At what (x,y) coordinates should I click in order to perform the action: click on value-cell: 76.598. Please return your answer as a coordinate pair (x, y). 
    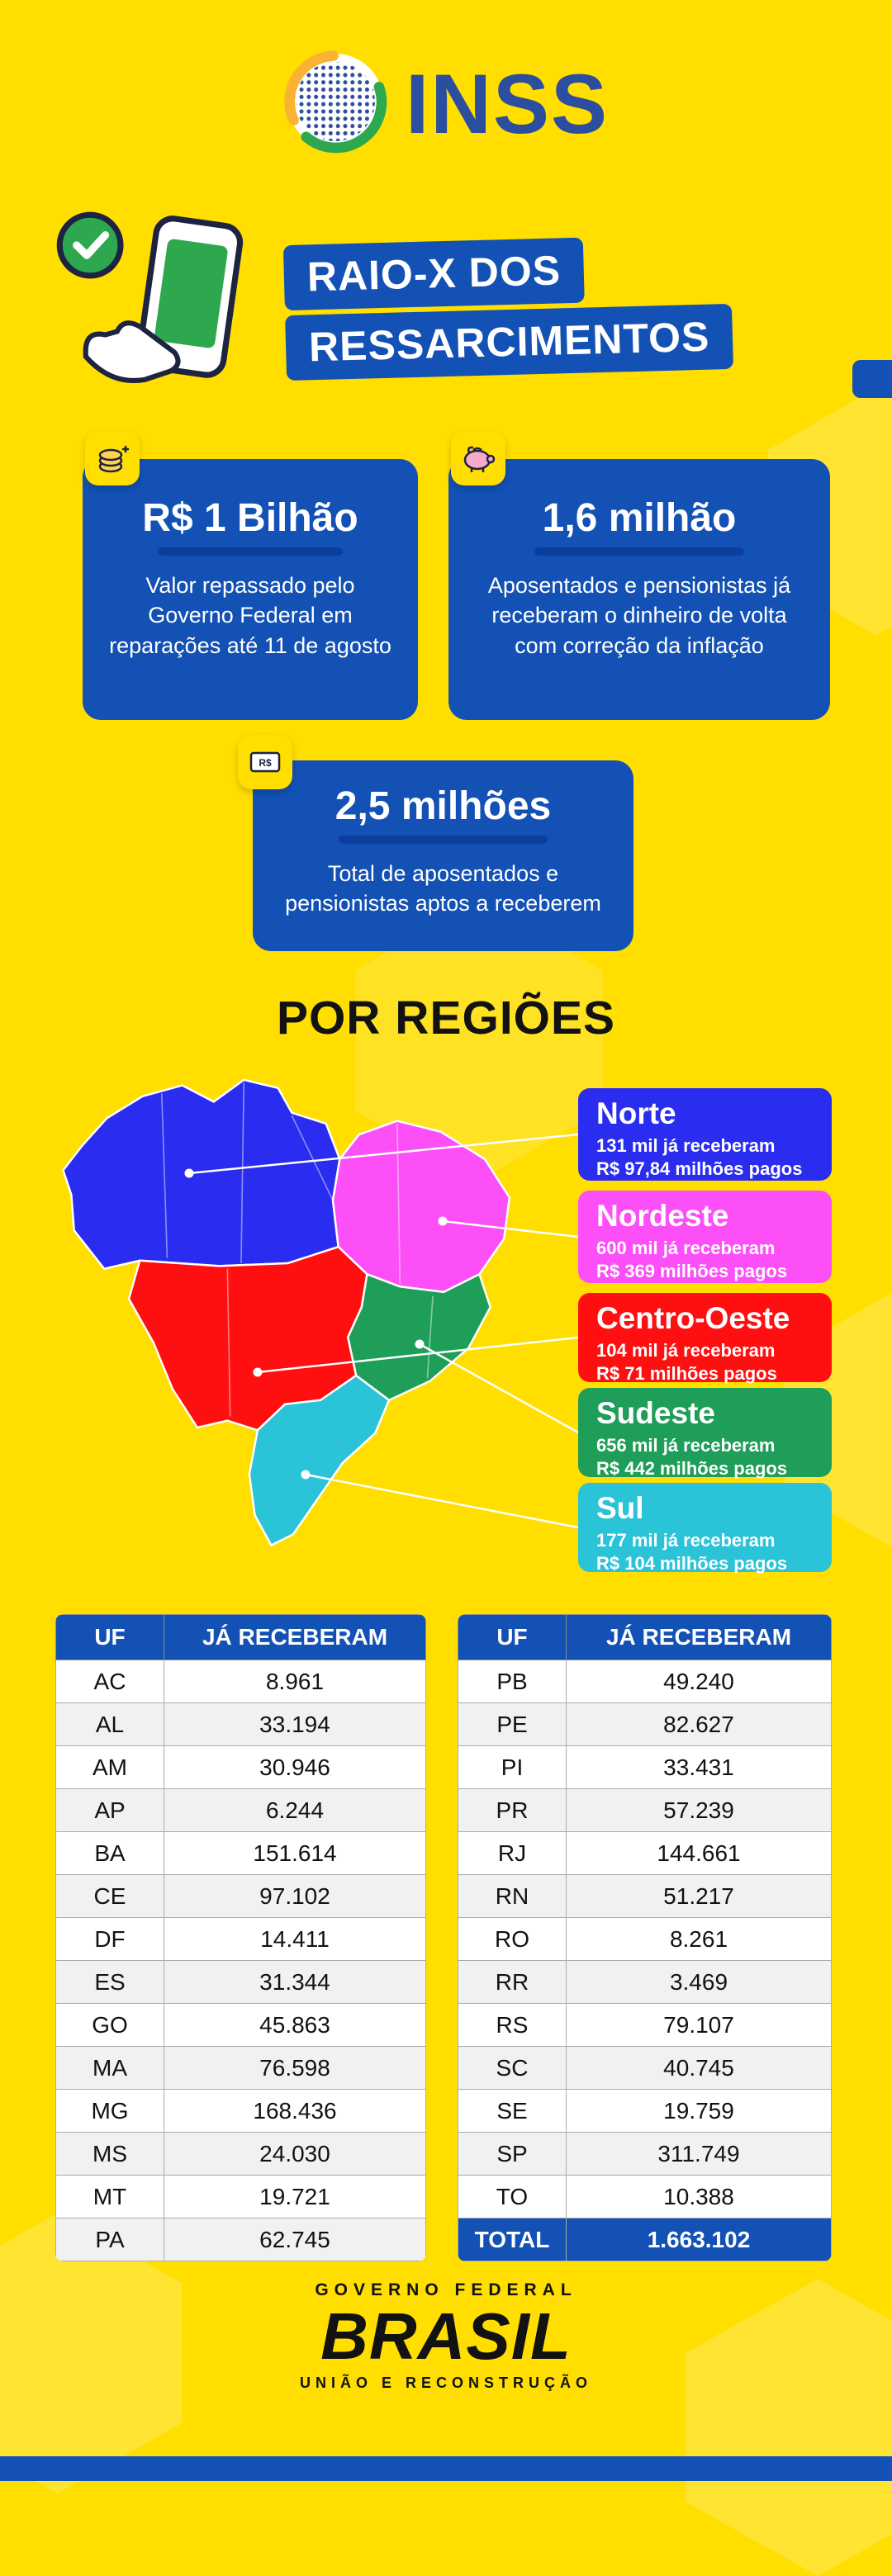
    Looking at the image, I should click on (295, 2068).